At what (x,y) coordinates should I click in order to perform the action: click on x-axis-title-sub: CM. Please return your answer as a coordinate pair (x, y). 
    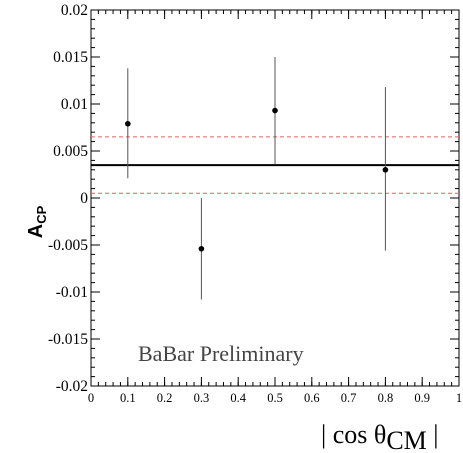
    Looking at the image, I should click on (406, 439).